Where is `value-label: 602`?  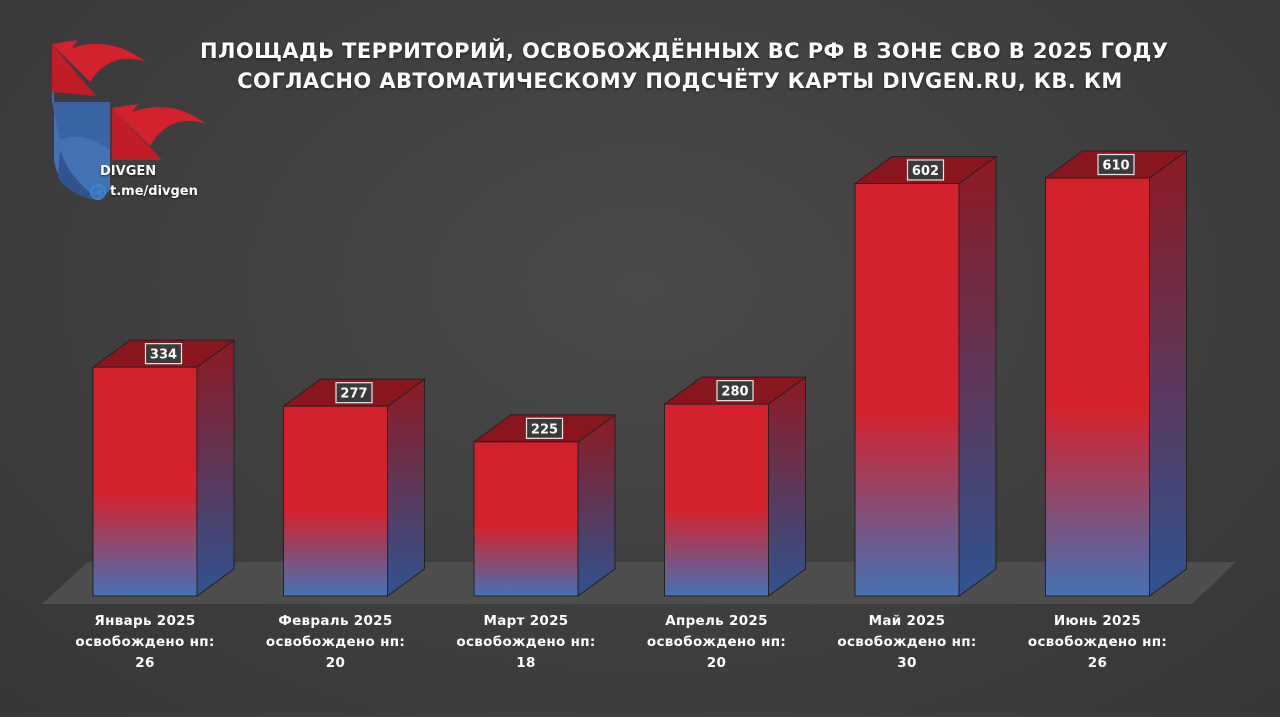 value-label: 602 is located at coordinates (925, 170).